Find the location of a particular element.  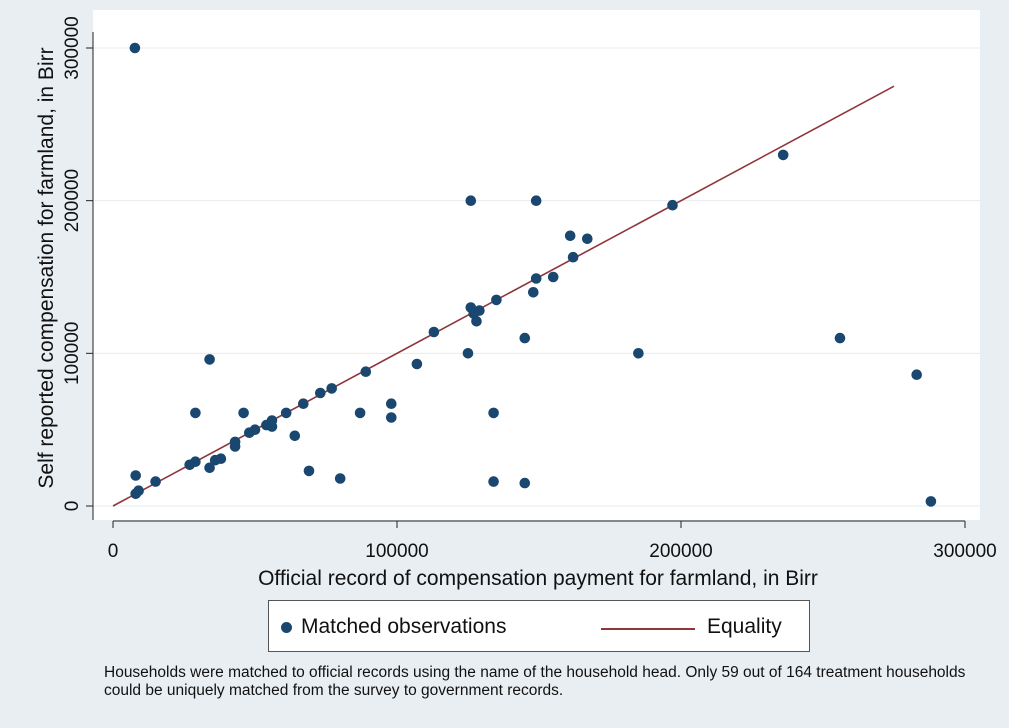

x-tick-label: 0 is located at coordinates (113, 551).